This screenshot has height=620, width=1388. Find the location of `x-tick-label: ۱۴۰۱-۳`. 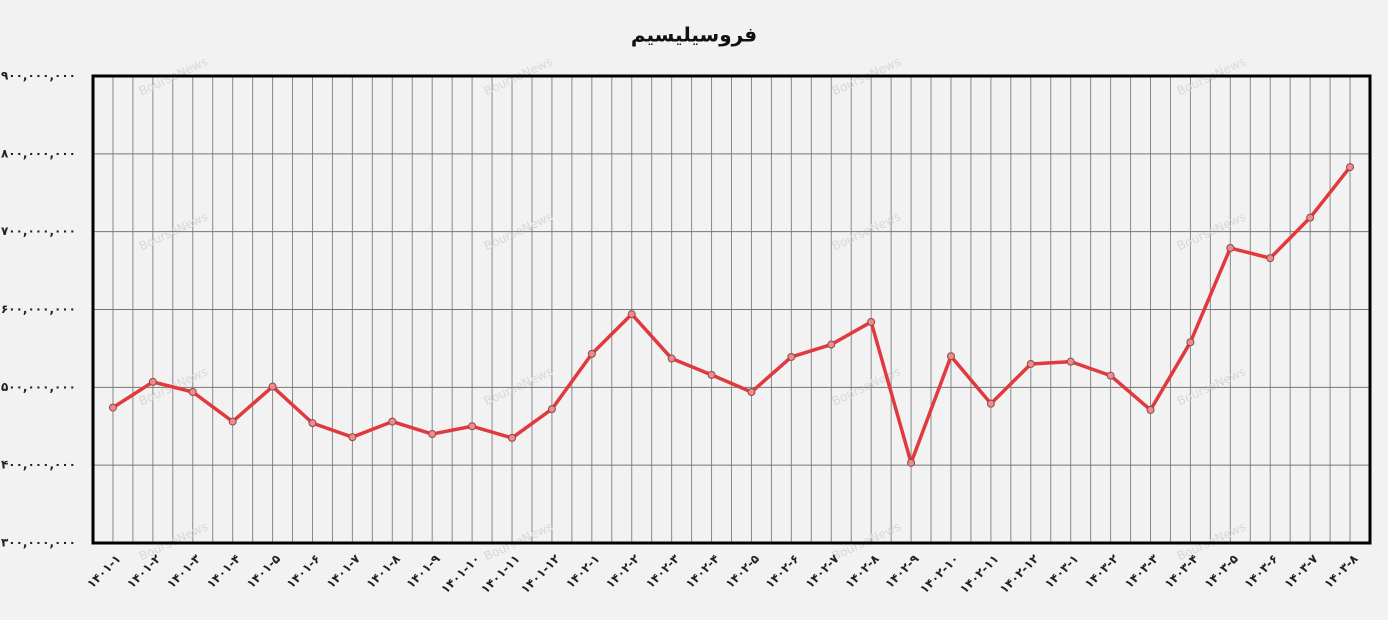

x-tick-label: ۱۴۰۱-۳ is located at coordinates (184, 571).